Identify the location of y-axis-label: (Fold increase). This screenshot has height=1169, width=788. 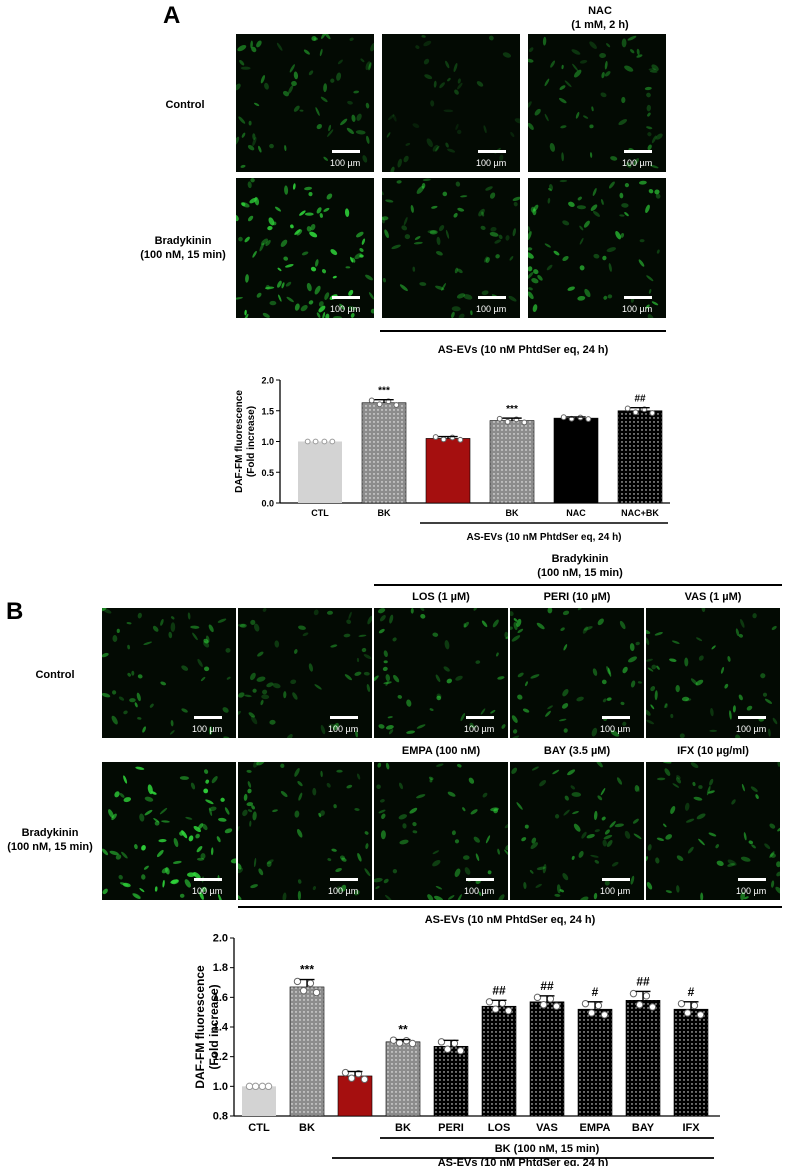
(251, 441).